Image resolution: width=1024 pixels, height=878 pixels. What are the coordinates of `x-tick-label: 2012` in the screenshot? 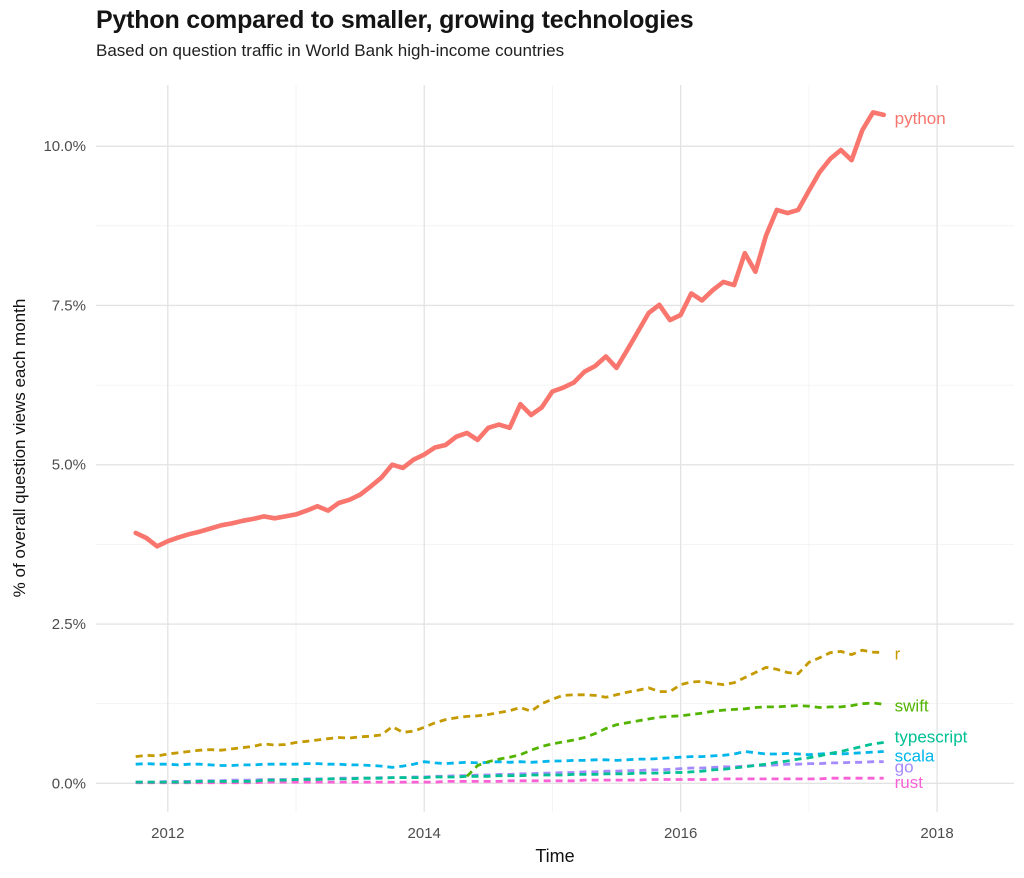 It's located at (167, 833).